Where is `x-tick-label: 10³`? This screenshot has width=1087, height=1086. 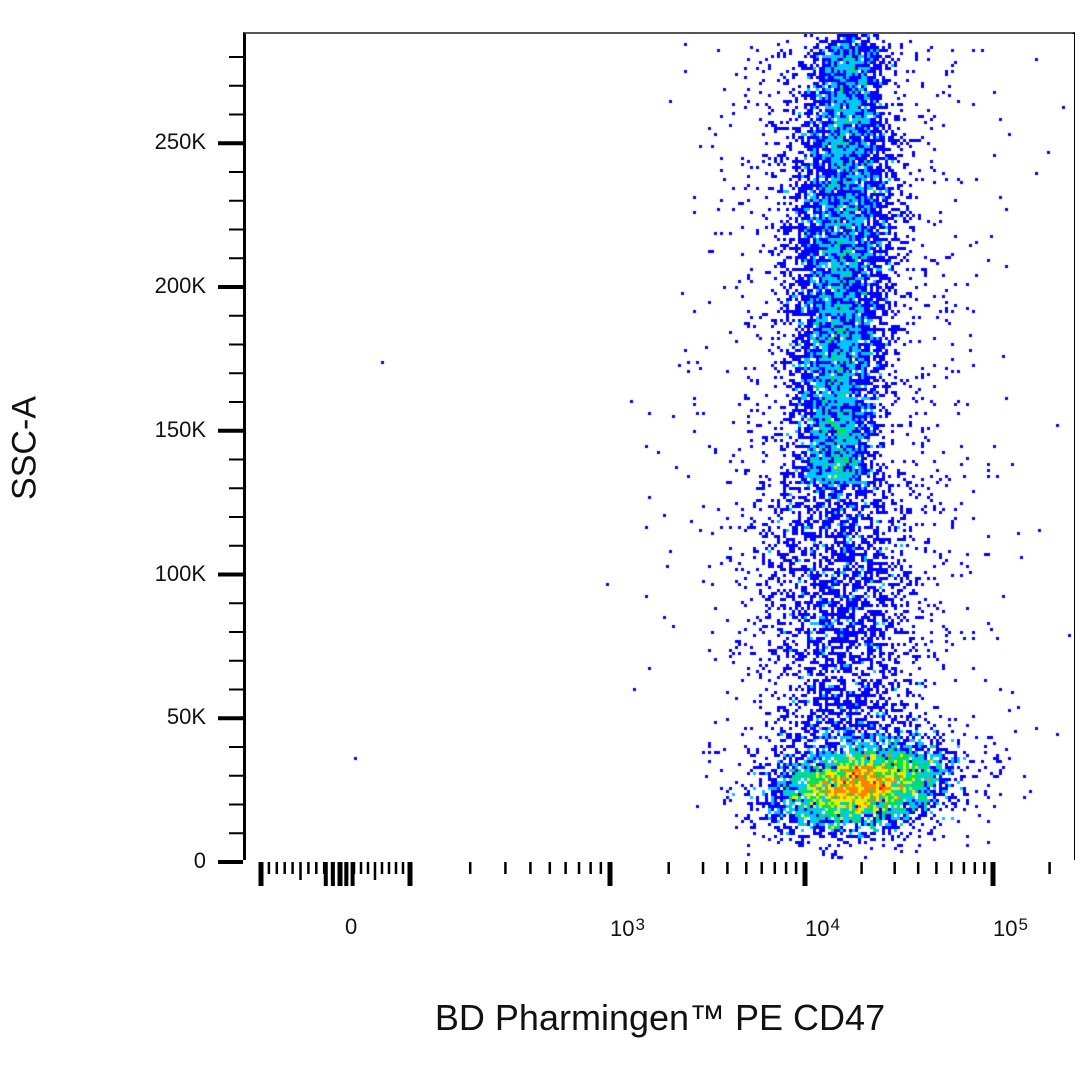
x-tick-label: 10³ is located at coordinates (627, 928).